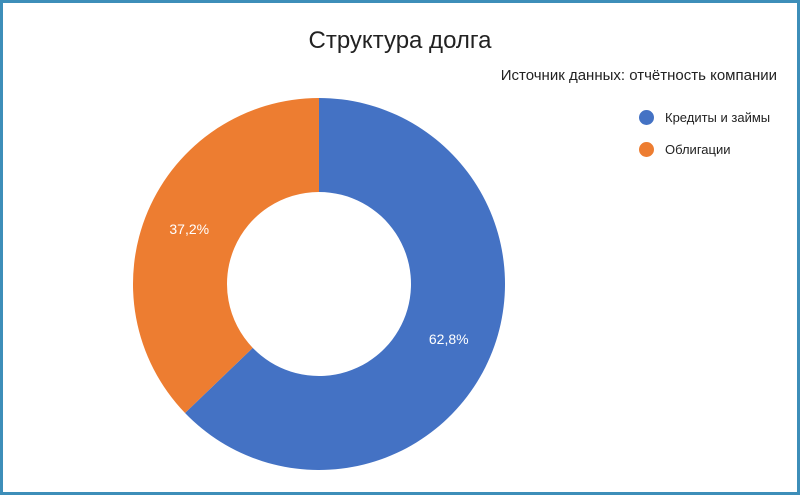  Describe the element at coordinates (698, 149) in the screenshot. I see `legend-label: Облигации` at that location.